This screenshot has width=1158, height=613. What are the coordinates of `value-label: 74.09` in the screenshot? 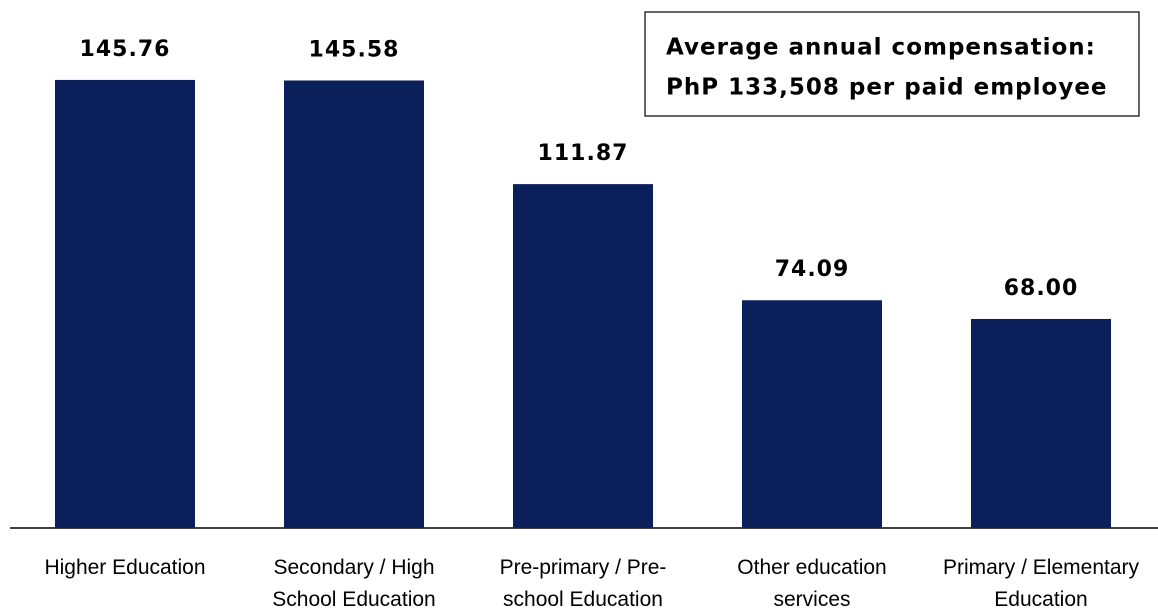 It's located at (812, 269).